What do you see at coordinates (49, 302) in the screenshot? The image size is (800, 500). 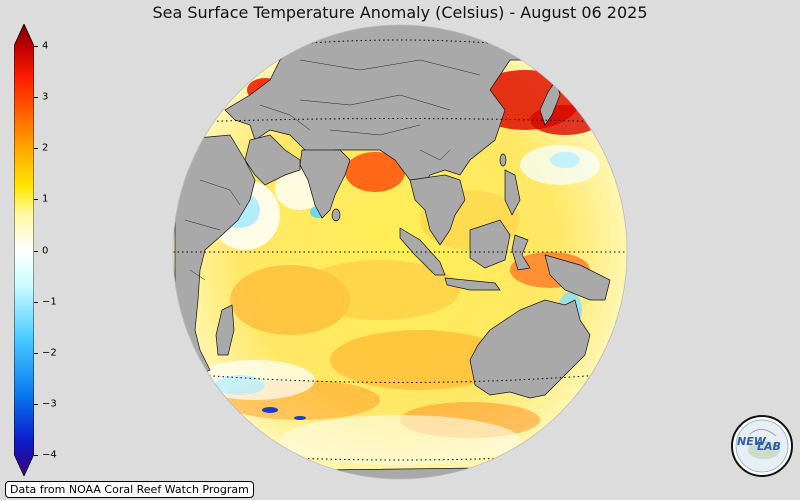 I see `colorbar-tick-label: −1` at bounding box center [49, 302].